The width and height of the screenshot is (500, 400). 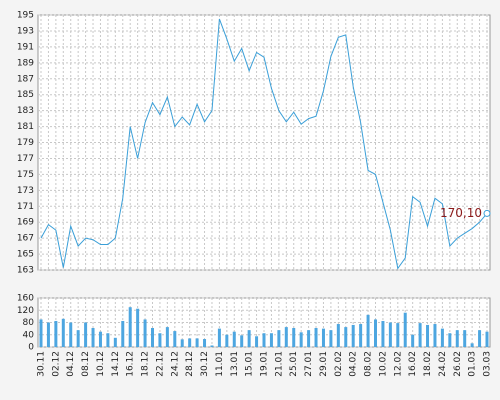 I want to click on x-tick-label: 04.02, so click(x=354, y=364).